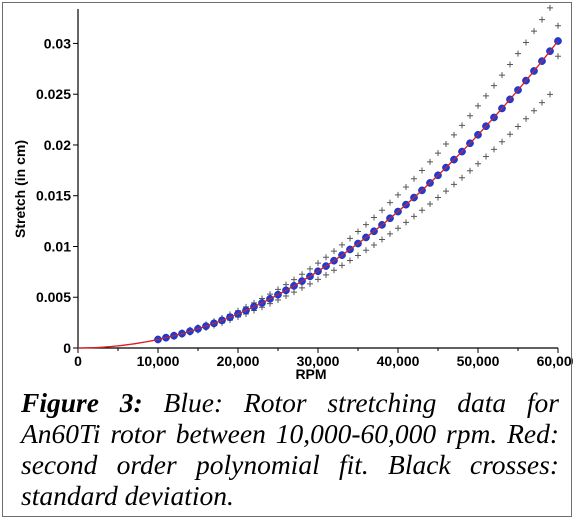 The height and width of the screenshot is (521, 576). I want to click on caption-label: Figure 3:, so click(82, 402).